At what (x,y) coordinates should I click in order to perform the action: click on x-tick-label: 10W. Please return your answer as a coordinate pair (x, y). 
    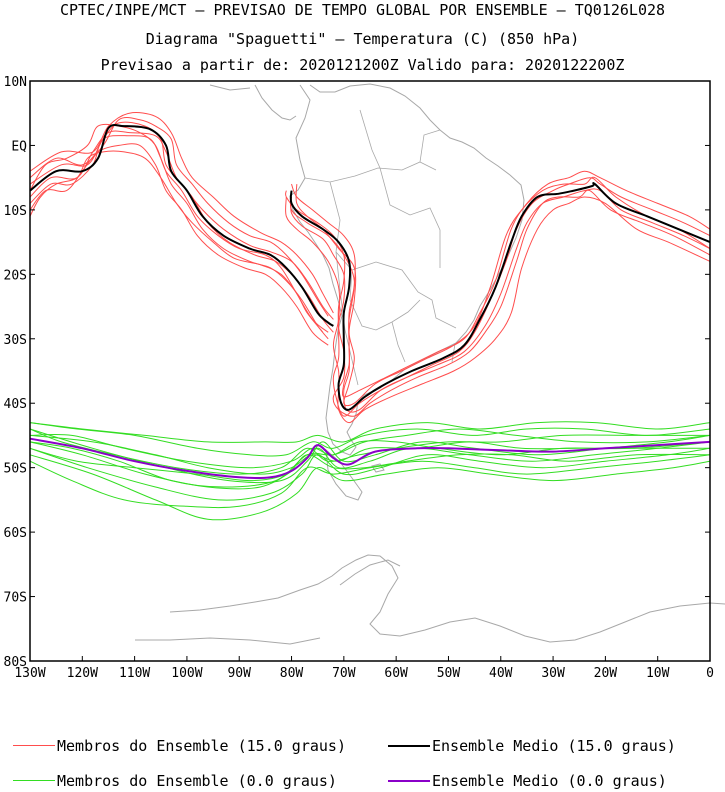
    Looking at the image, I should click on (658, 673).